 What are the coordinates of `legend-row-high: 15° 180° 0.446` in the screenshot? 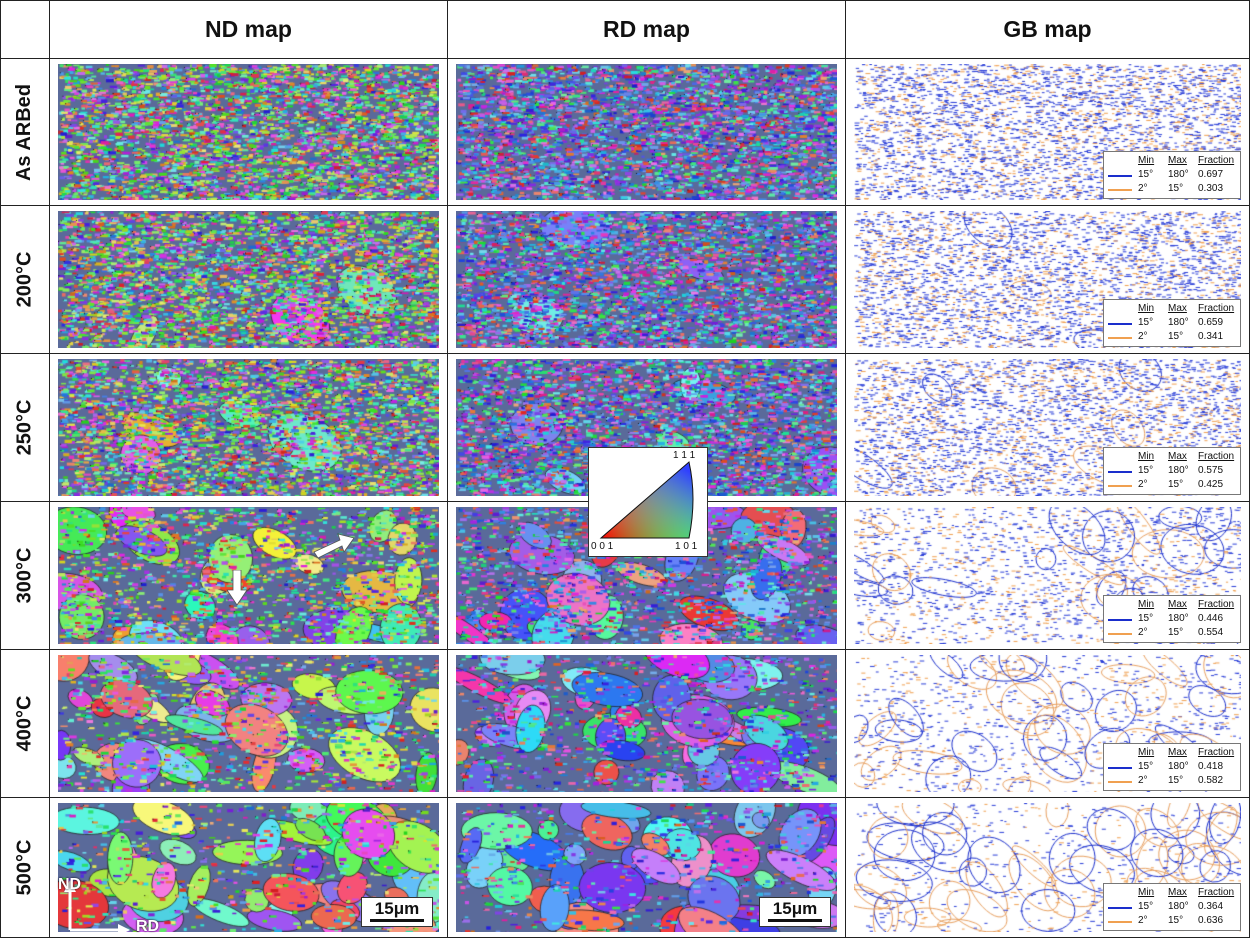 It's located at (1172, 620).